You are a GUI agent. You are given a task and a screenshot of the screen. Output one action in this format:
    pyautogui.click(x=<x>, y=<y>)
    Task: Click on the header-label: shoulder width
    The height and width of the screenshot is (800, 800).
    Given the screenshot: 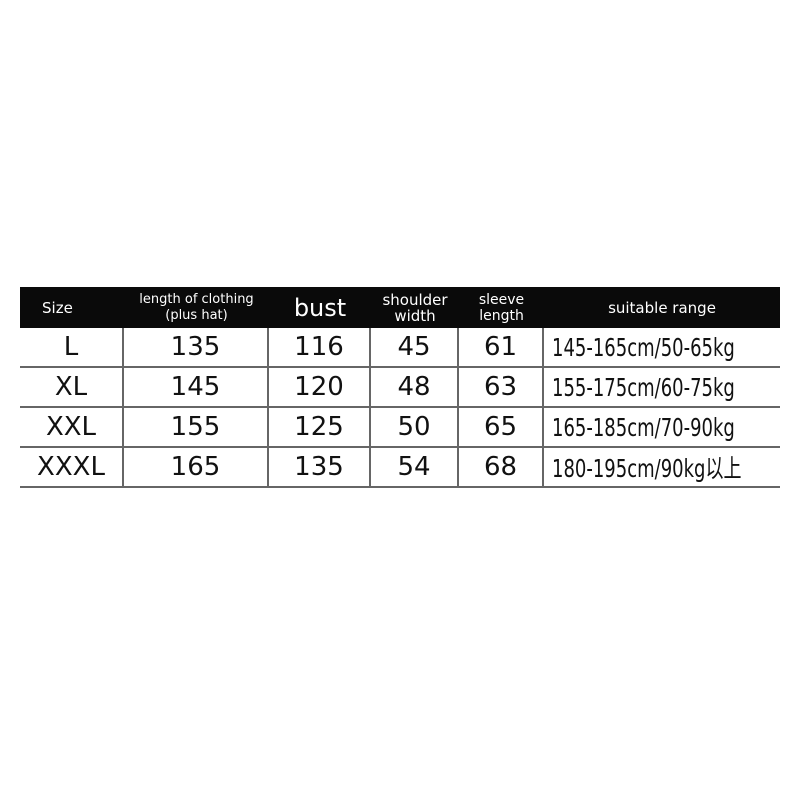 What is the action you would take?
    pyautogui.click(x=415, y=307)
    